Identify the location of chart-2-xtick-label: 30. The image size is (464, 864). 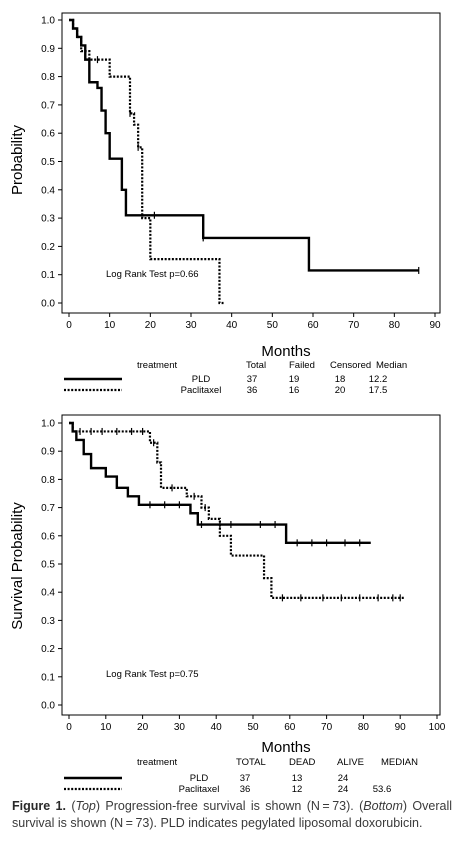
(180, 727).